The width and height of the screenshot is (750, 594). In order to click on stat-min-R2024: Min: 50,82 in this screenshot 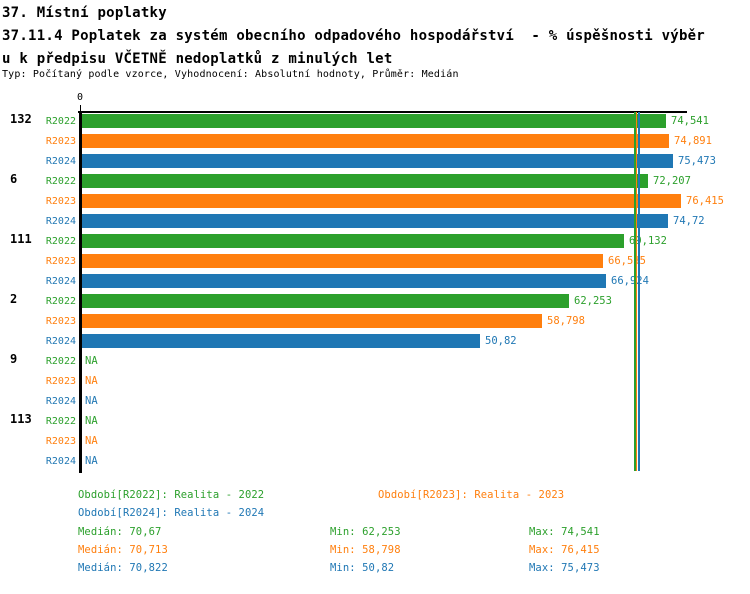, I will do `click(362, 568)`.